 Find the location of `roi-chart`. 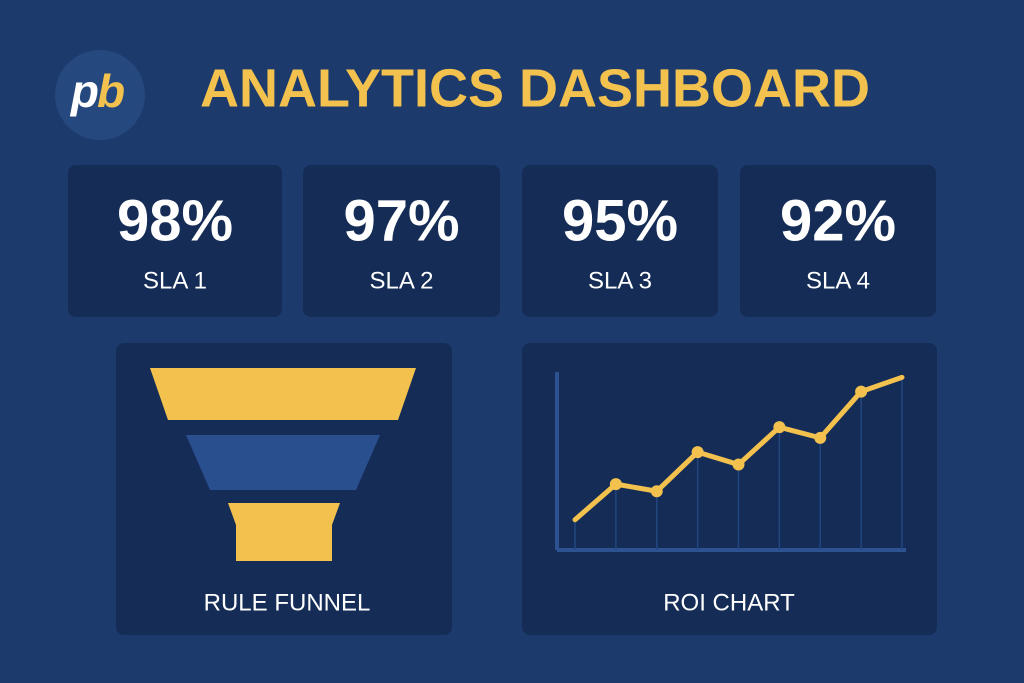

roi-chart is located at coordinates (738, 462).